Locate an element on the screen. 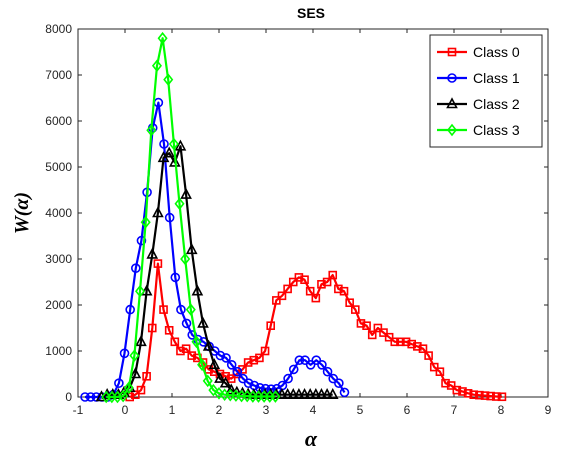 Image resolution: width=575 pixels, height=454 pixels. legend: Class 0 Class 1 Class 2 Class 3 is located at coordinates (486, 91).